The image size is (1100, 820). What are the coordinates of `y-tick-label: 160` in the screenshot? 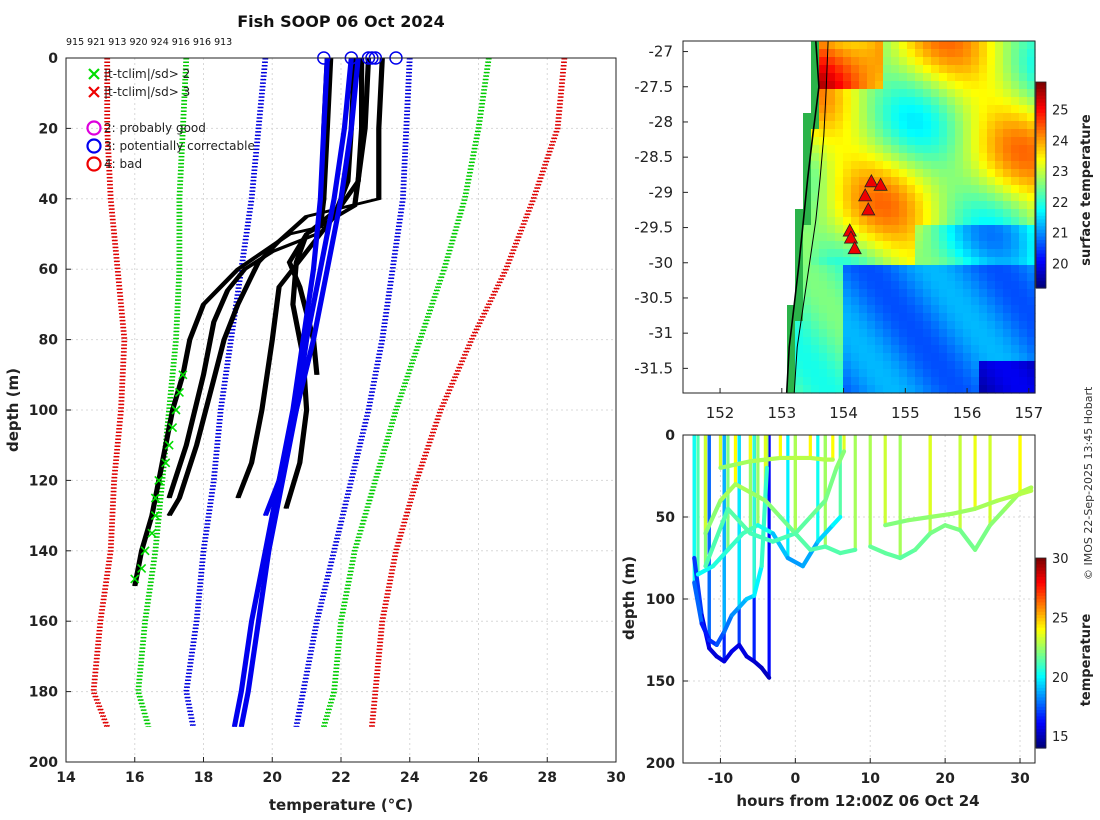 It's located at (43, 622).